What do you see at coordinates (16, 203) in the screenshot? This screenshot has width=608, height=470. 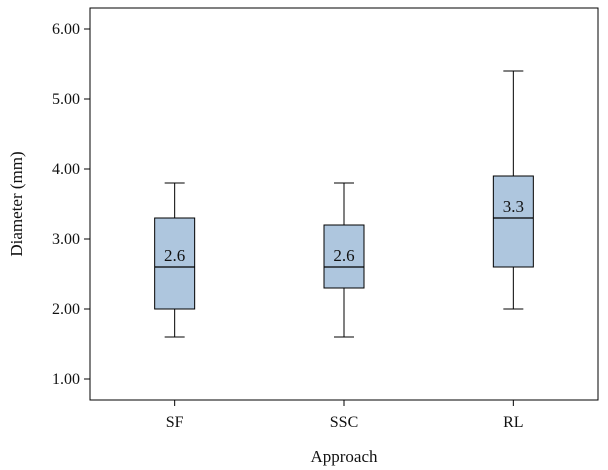 I see `y-axis-title: Diameter (mm)` at bounding box center [16, 203].